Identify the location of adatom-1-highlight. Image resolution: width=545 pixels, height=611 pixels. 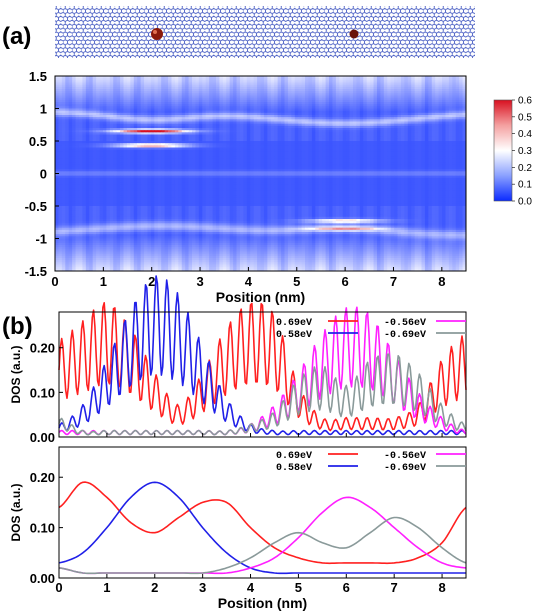
(155, 32).